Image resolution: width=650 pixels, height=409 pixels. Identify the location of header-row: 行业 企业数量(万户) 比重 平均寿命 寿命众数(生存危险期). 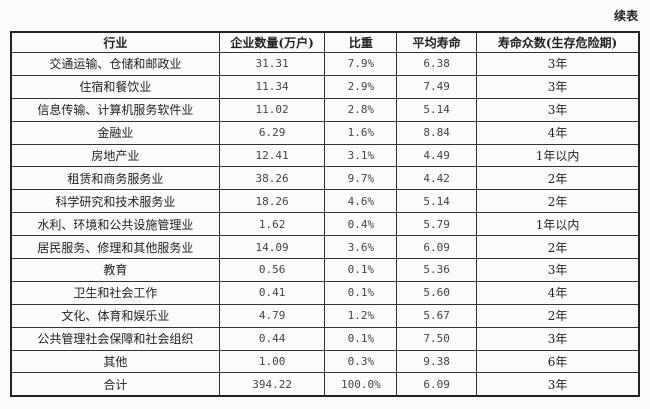
(325, 42).